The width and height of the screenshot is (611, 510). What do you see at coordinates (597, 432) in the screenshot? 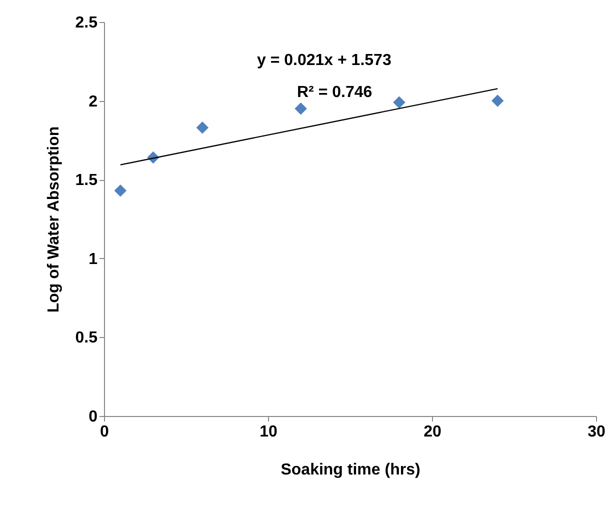
I see `x-tick-label: 30` at bounding box center [597, 432].